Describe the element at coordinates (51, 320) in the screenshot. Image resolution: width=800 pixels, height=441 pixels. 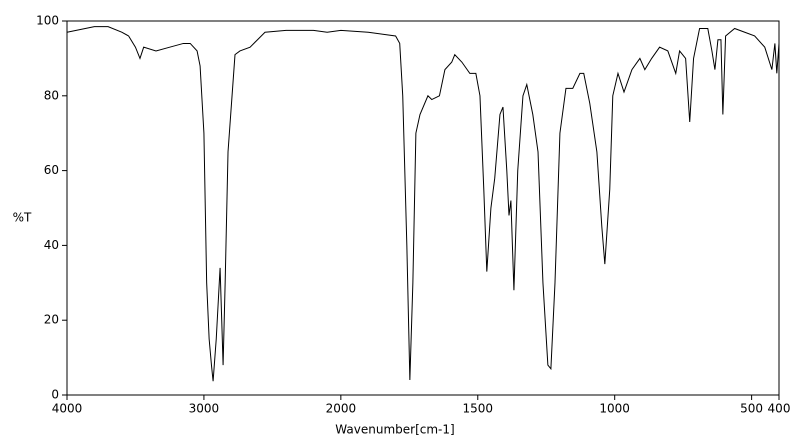
I see `y-tick-label: 20` at that location.